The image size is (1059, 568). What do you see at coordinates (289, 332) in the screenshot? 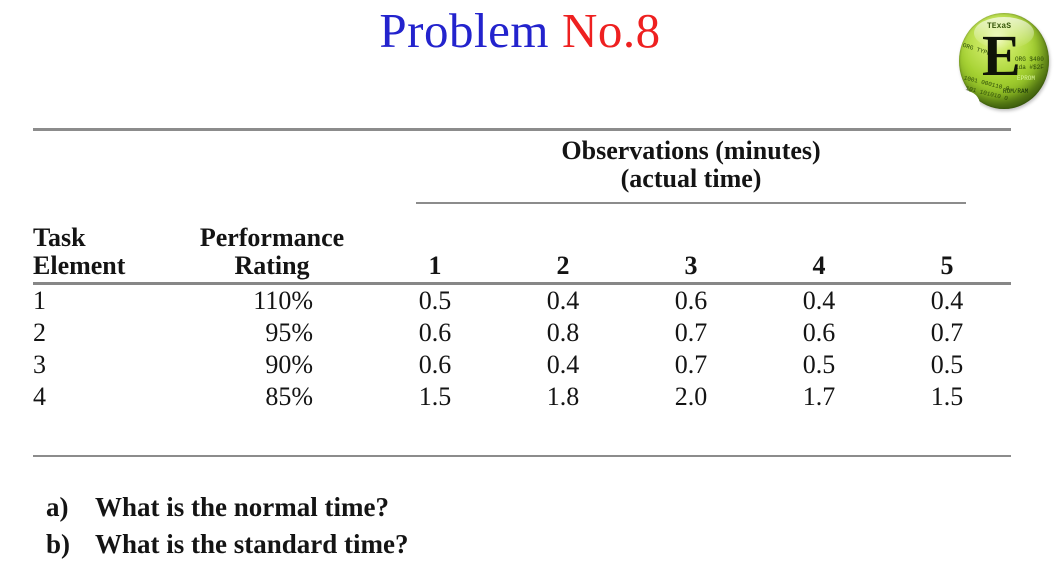
I see `cell-rating: 95%` at bounding box center [289, 332].